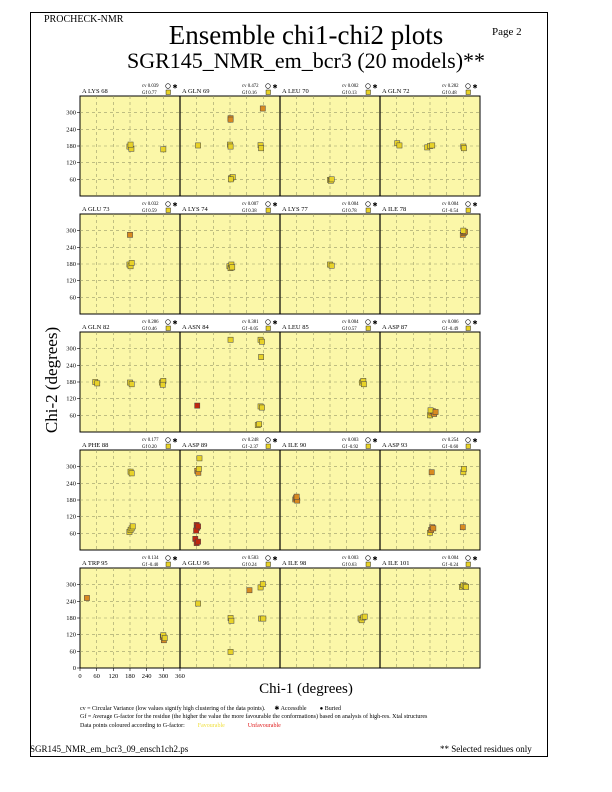 The width and height of the screenshot is (612, 792). Describe the element at coordinates (295, 91) in the screenshot. I see `residue-label: A LEU 70` at that location.